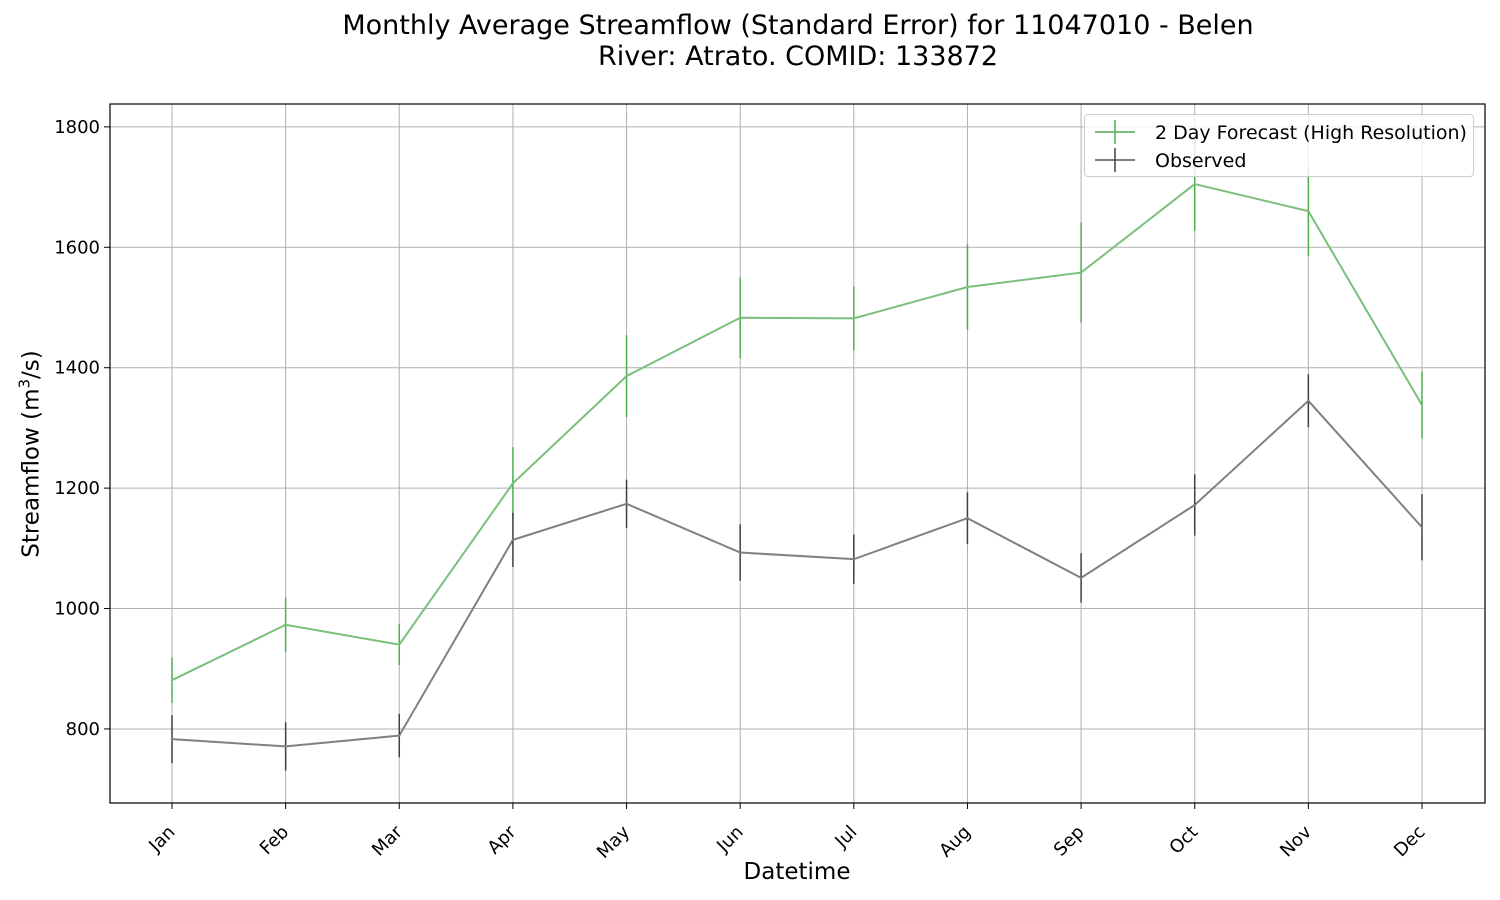 The height and width of the screenshot is (900, 1500). I want to click on x-tick-label-dec: Dec, so click(1409, 841).